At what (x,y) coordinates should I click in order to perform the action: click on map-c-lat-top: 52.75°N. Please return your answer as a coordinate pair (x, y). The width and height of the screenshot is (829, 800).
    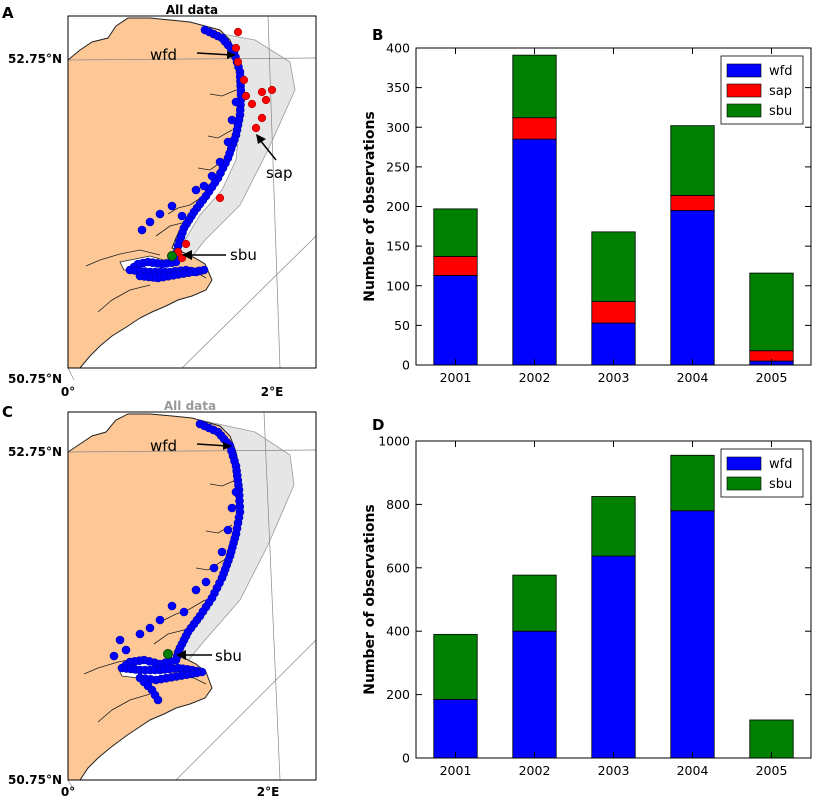
    Looking at the image, I should click on (35, 452).